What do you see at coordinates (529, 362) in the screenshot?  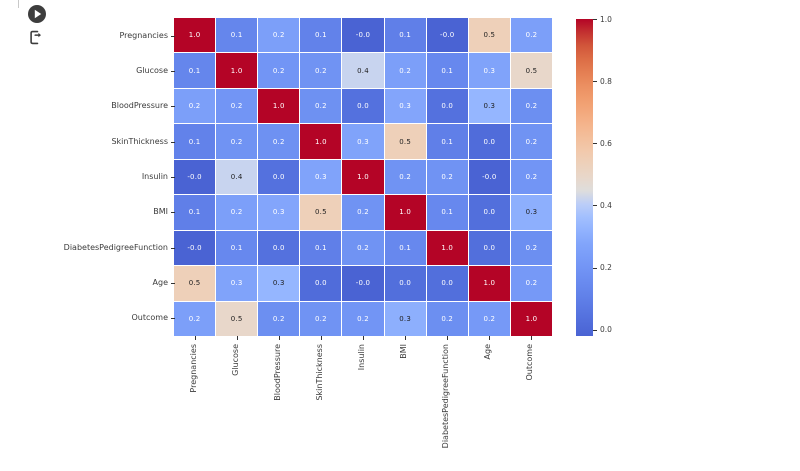 I see `x-tick-label: Outcome` at bounding box center [529, 362].